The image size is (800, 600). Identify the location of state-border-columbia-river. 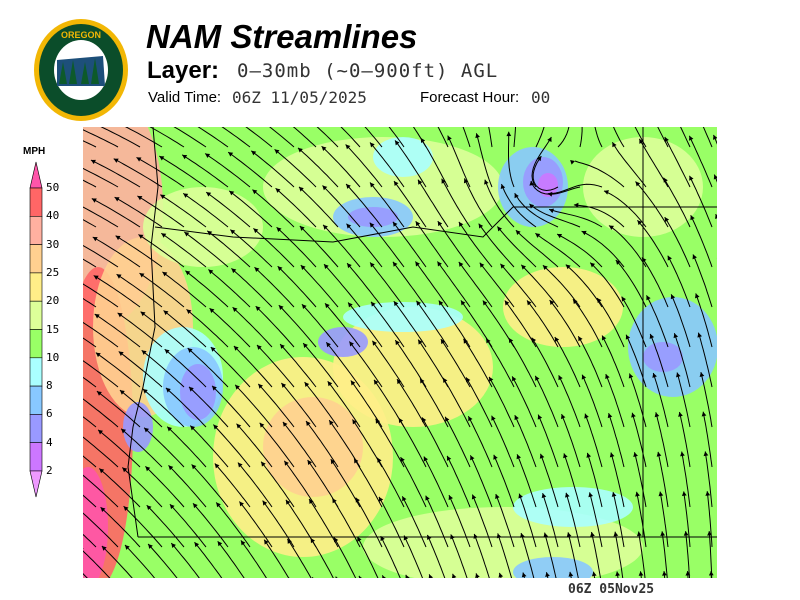
(353, 224).